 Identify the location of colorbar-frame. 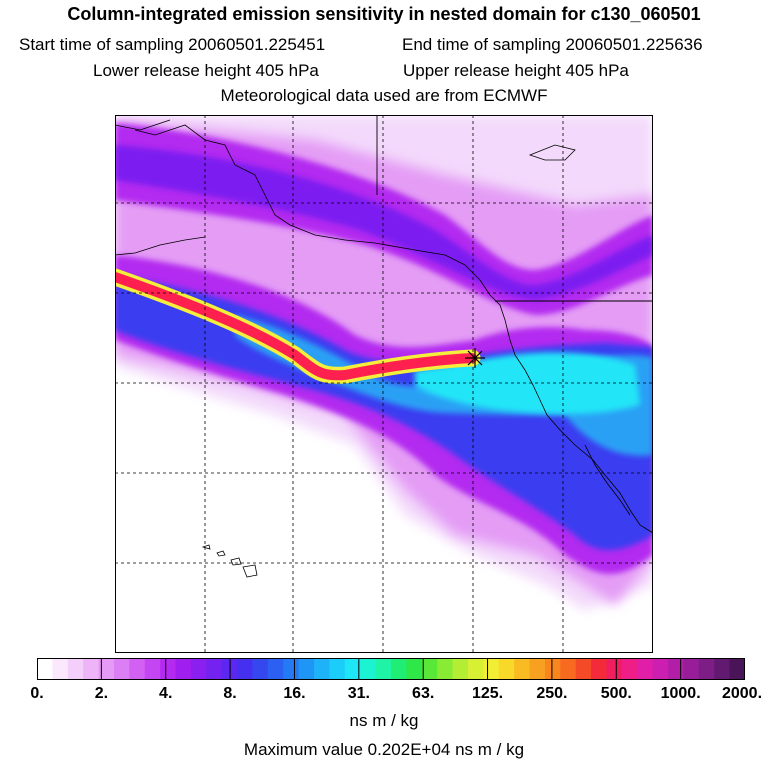
(391, 669).